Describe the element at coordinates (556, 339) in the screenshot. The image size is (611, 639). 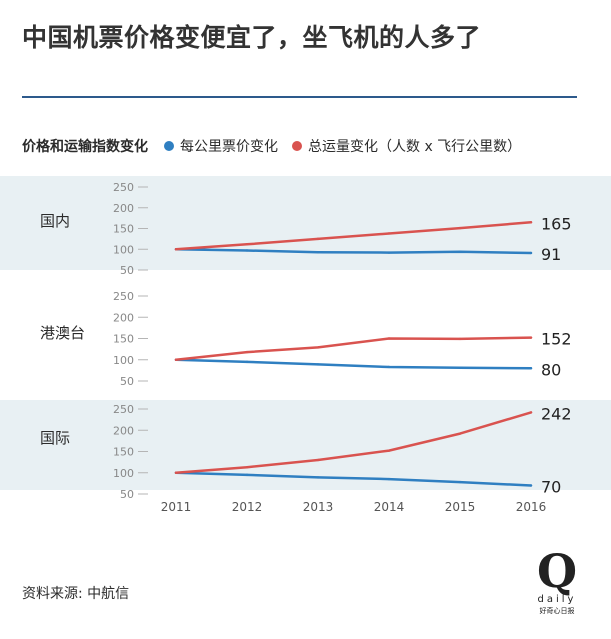
I see `end-label-volume-1: 152` at that location.